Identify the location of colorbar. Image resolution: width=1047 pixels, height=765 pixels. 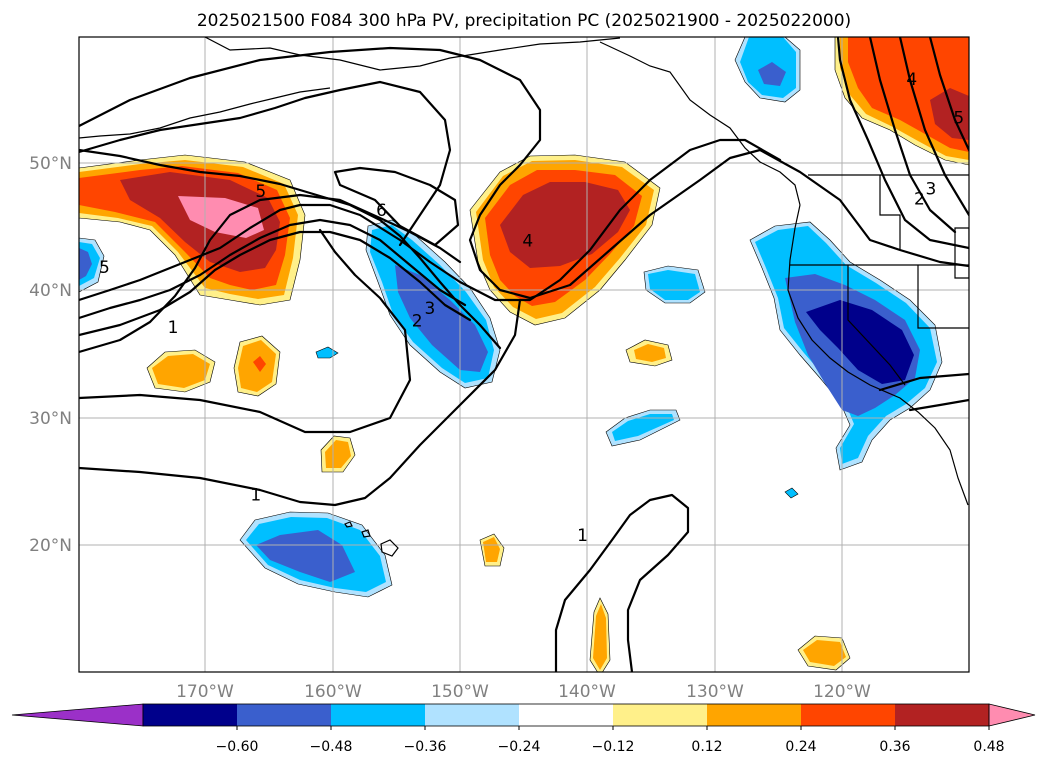
(523, 715).